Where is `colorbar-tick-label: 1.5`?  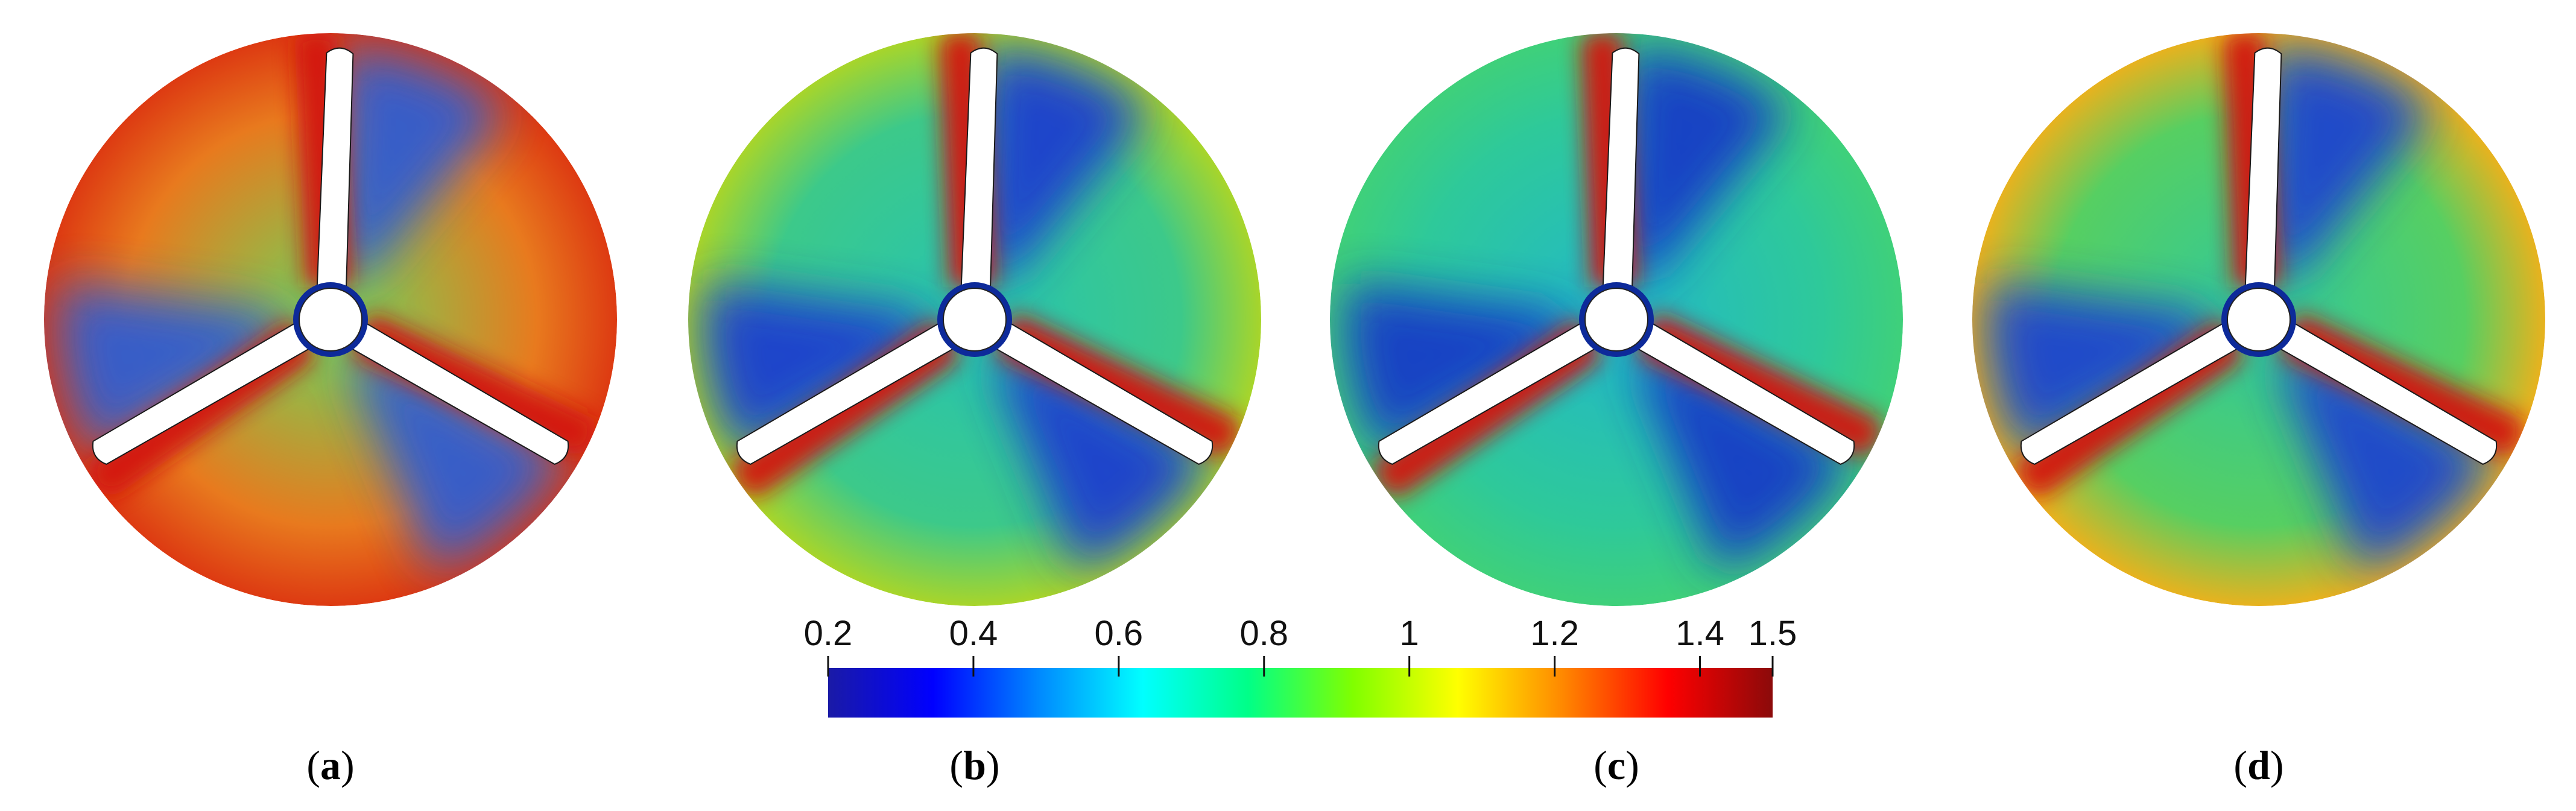
colorbar-tick-label: 1.5 is located at coordinates (1772, 633).